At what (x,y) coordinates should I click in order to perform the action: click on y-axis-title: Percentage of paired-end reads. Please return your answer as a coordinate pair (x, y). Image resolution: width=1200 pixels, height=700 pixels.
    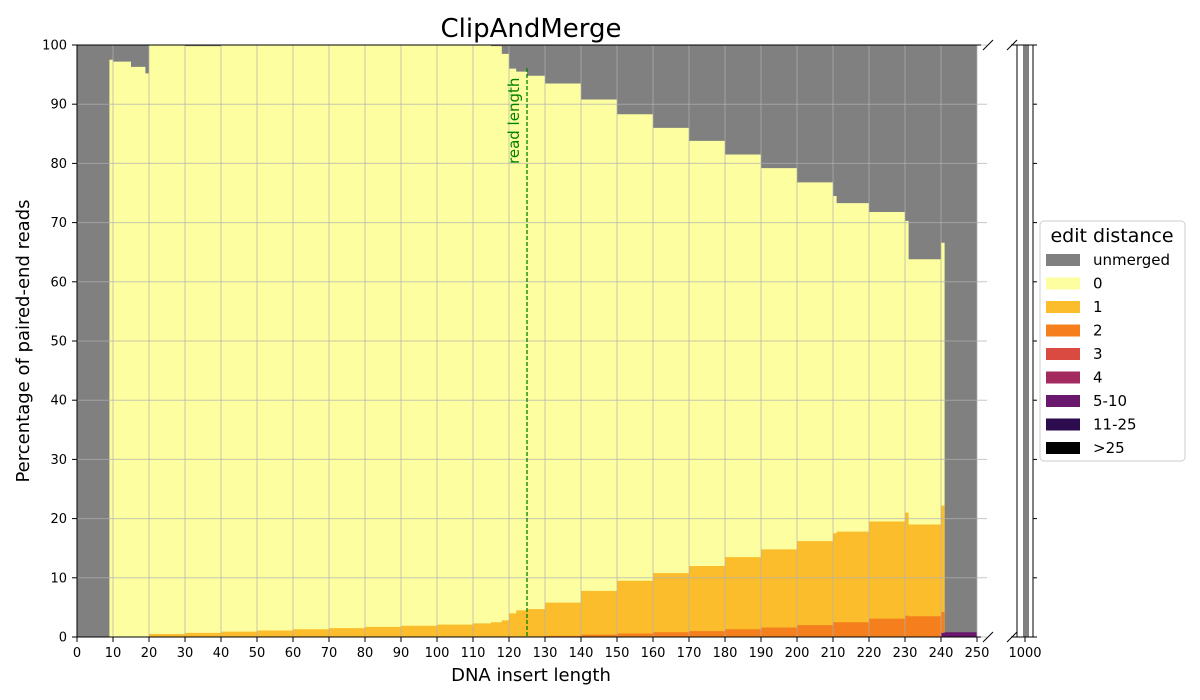
    Looking at the image, I should click on (23, 340).